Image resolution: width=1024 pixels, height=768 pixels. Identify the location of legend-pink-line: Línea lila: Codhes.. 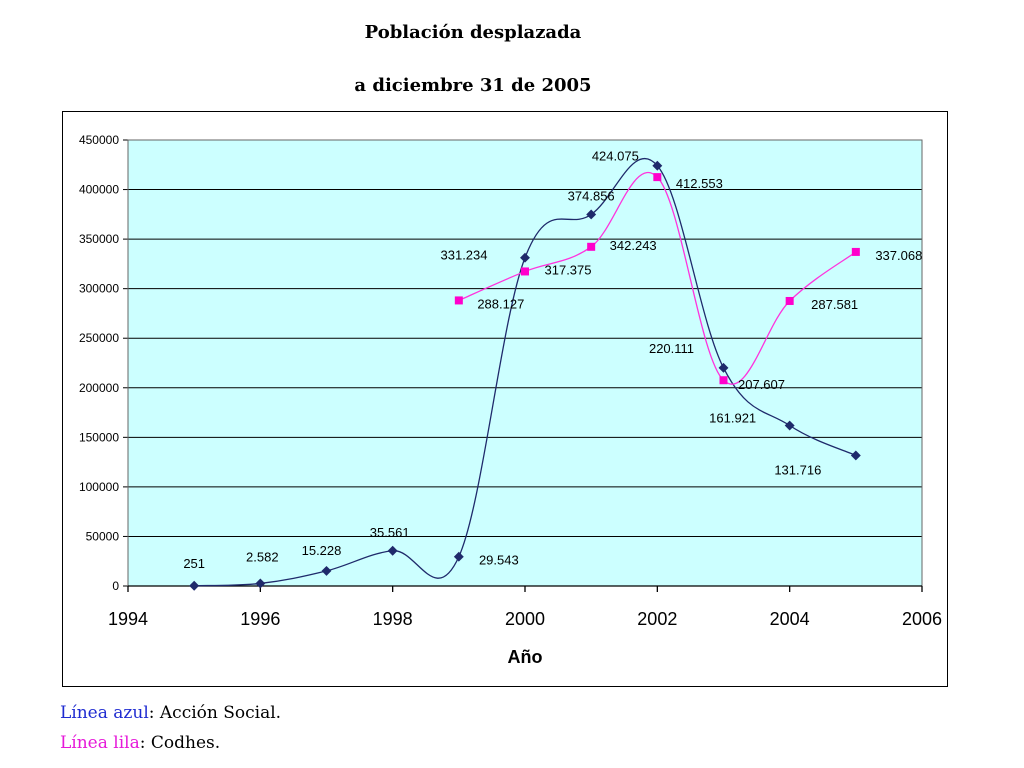
(140, 743).